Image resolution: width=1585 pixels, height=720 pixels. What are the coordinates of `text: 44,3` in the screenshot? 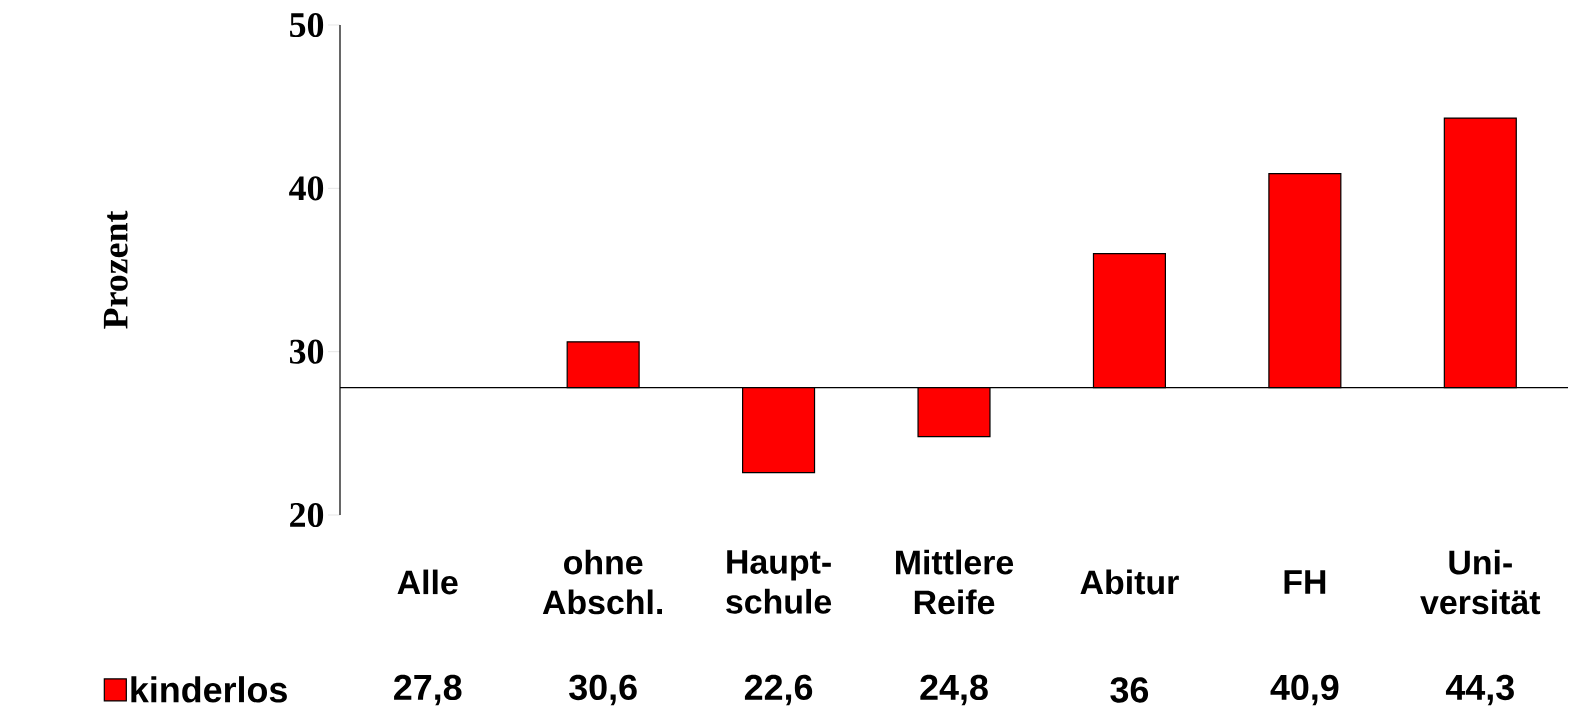 It's located at (1479, 690).